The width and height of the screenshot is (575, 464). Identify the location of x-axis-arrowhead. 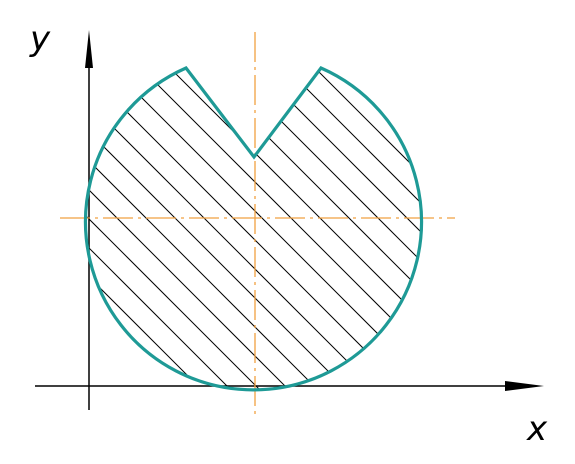
(524, 386).